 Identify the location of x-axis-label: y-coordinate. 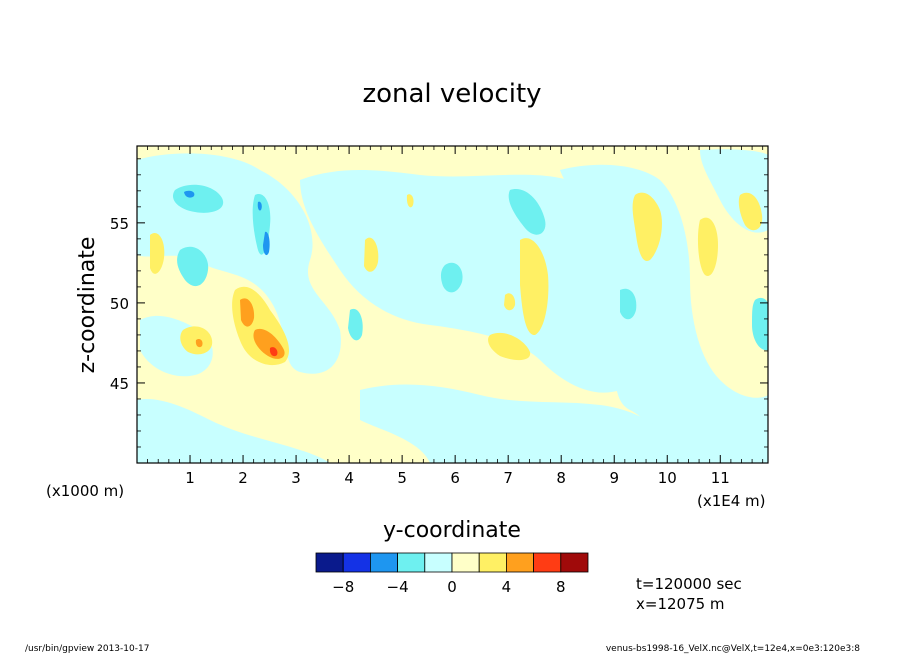
(452, 530).